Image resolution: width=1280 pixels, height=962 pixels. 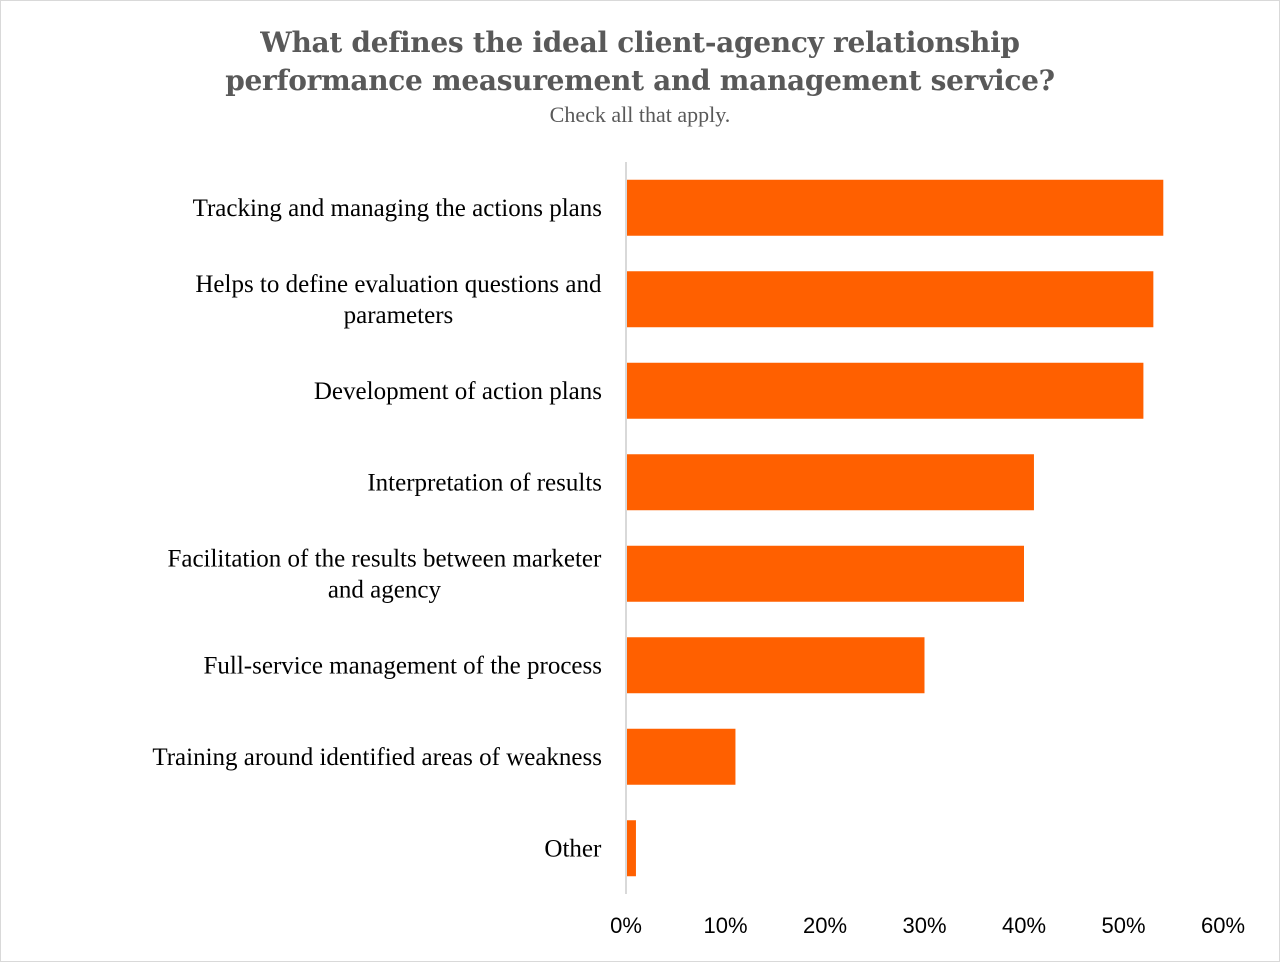 I want to click on category-label-1-line-1: parameters, so click(x=399, y=315).